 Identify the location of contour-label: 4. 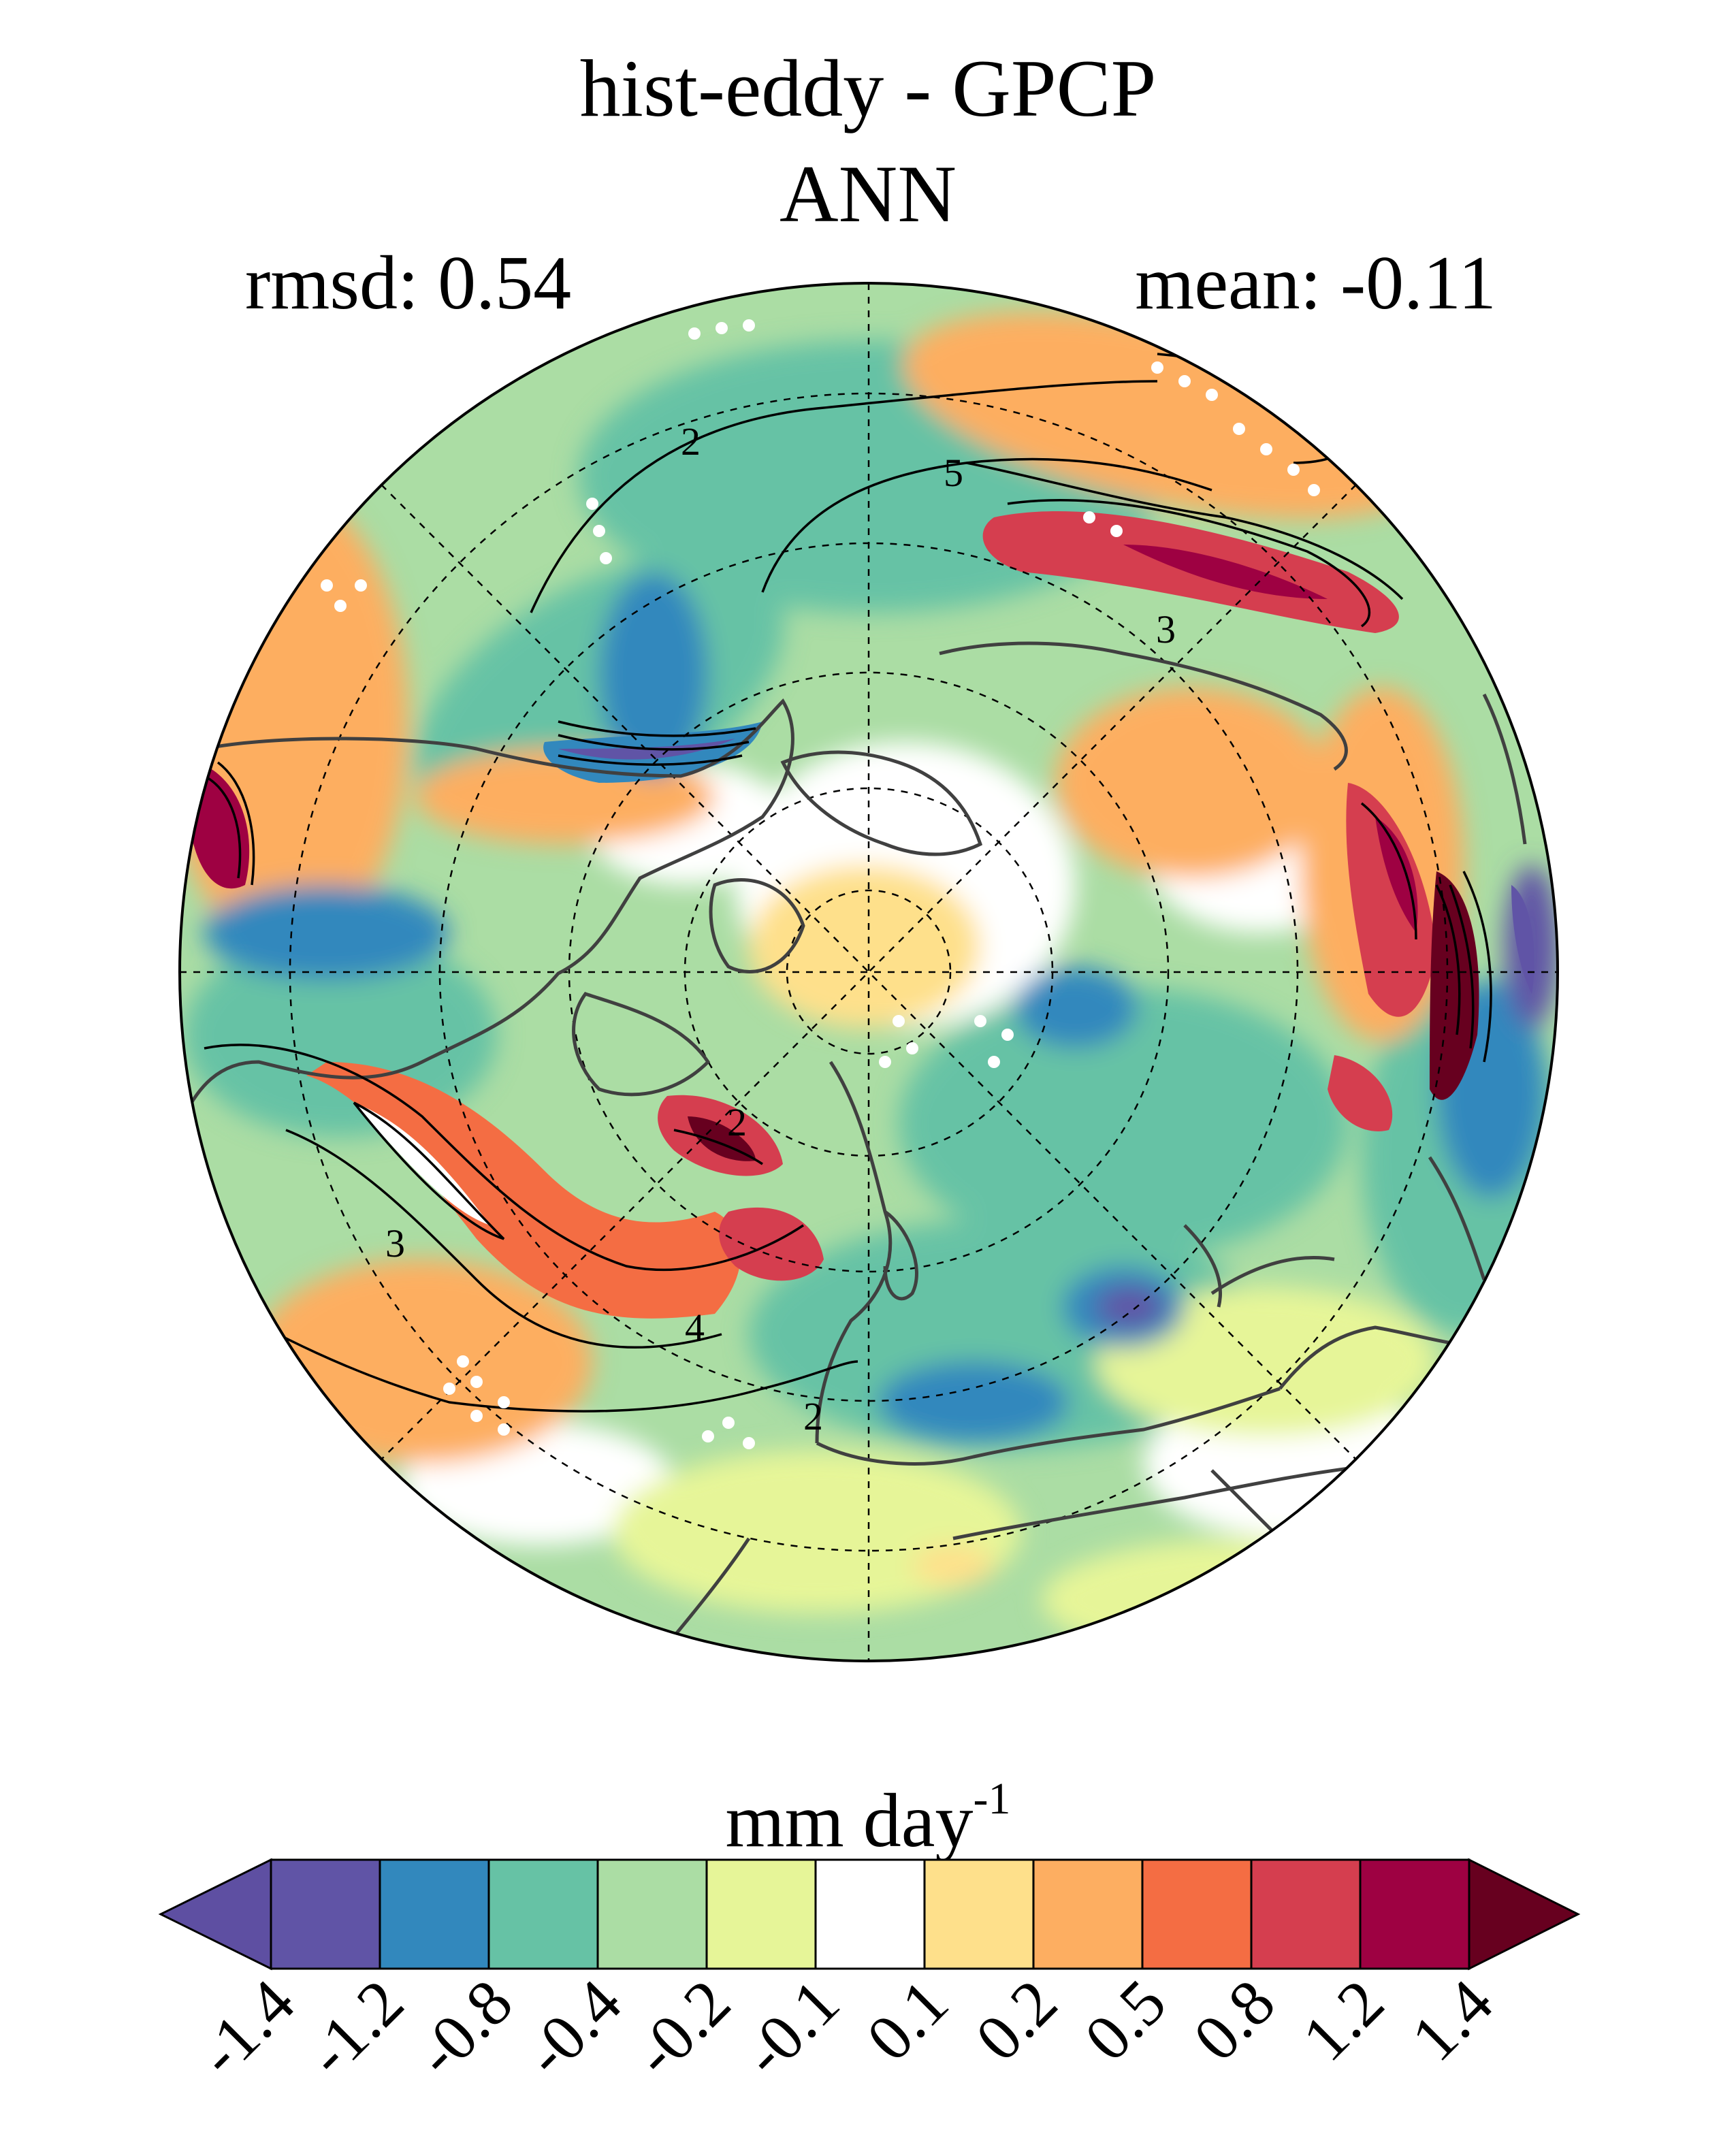
(695, 1328).